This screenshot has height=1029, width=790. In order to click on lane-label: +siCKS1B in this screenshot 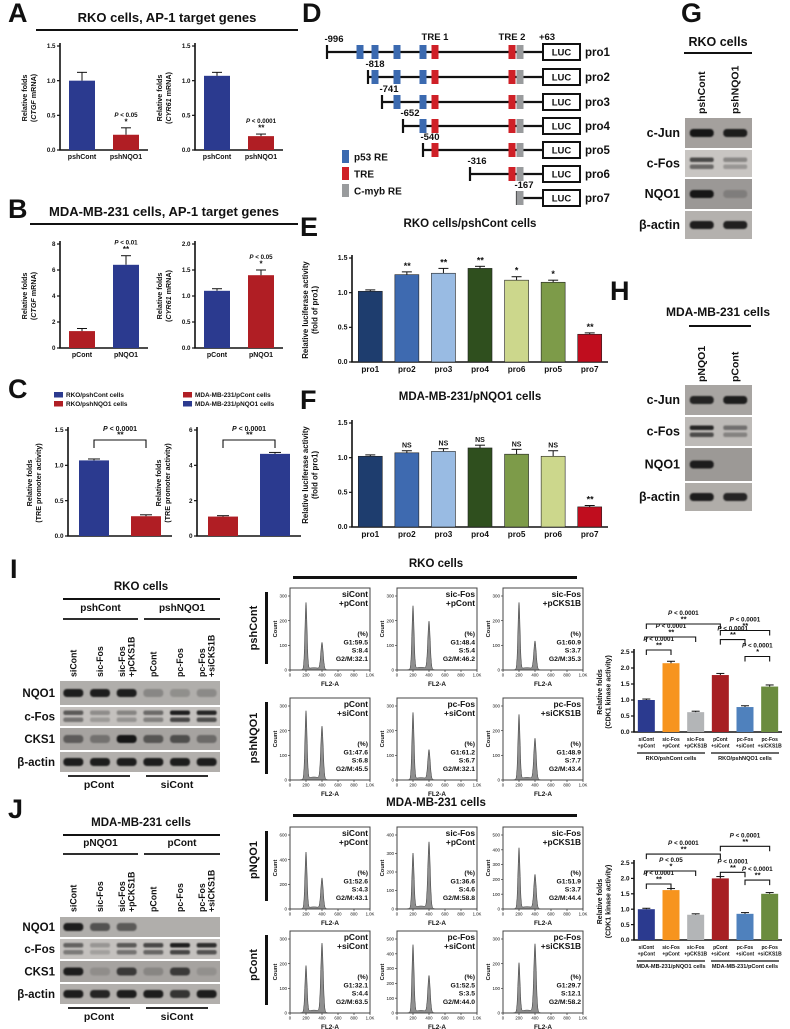, I will do `click(211, 656)`.